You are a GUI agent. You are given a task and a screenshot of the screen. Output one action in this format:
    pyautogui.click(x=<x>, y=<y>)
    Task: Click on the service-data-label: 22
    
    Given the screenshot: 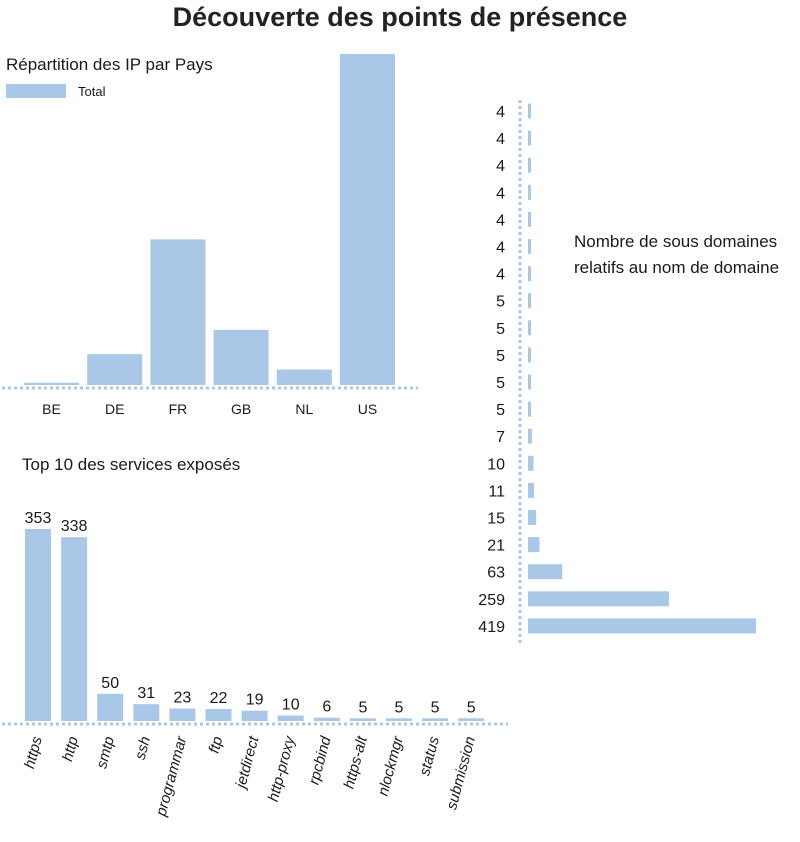 What is the action you would take?
    pyautogui.click(x=219, y=698)
    